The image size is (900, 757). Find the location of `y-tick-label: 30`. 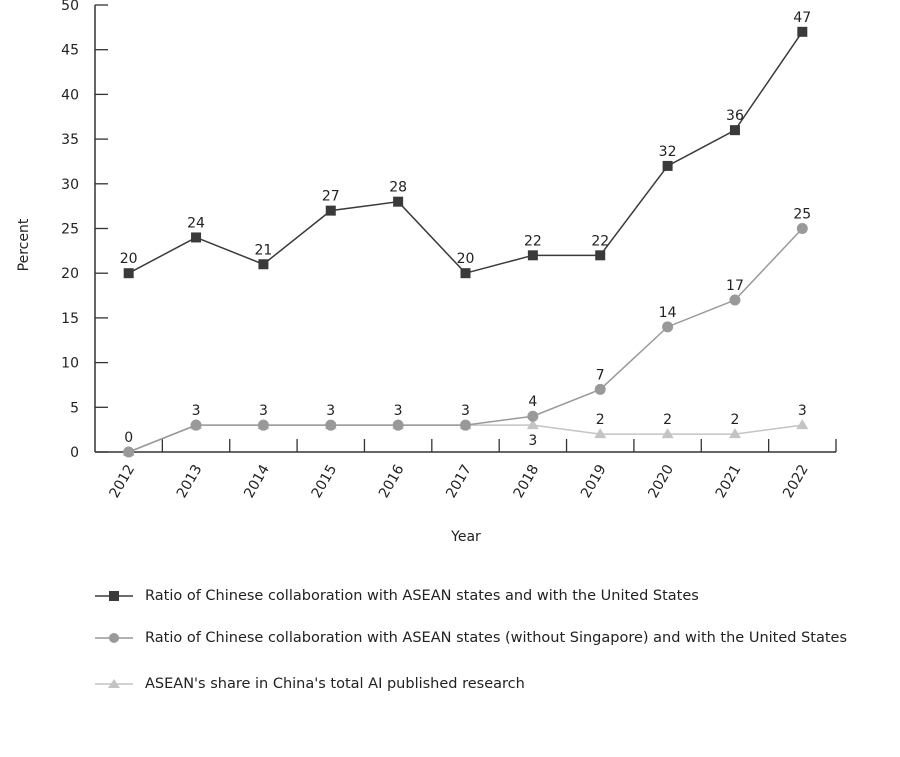

y-tick-label: 30 is located at coordinates (70, 185).